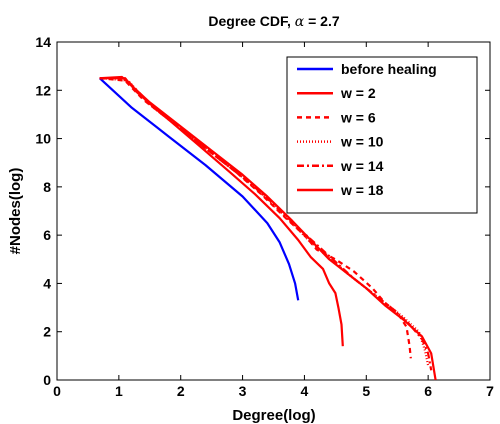 Image resolution: width=500 pixels, height=424 pixels. Describe the element at coordinates (362, 190) in the screenshot. I see `legend-label: w = 18` at that location.